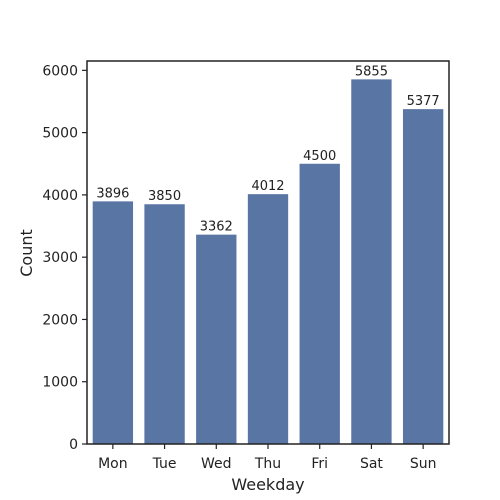 The height and width of the screenshot is (500, 500). Describe the element at coordinates (267, 464) in the screenshot. I see `x-tick-label-thu: Thu` at that location.